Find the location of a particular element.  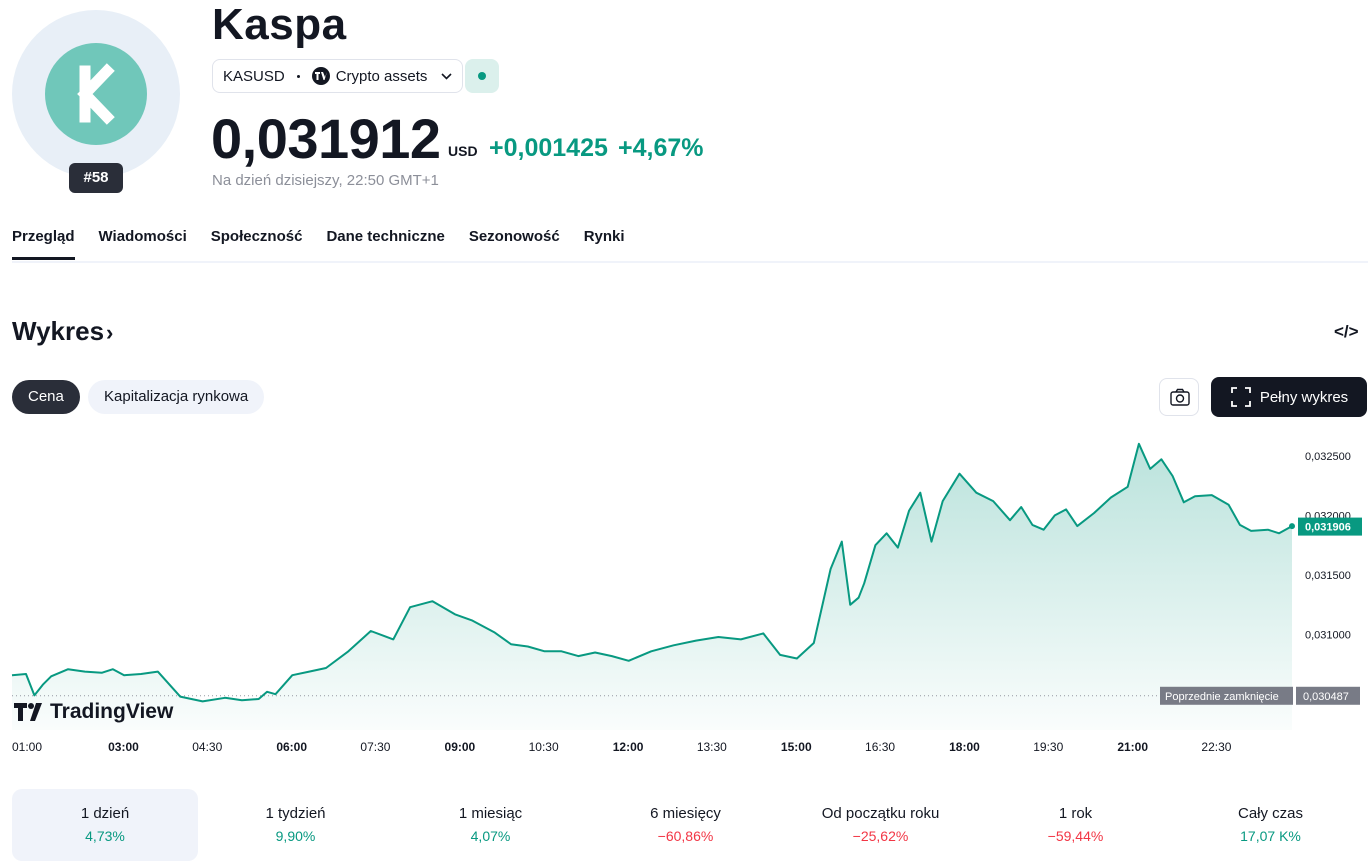

chart-section-title: Wykres is located at coordinates (58, 331).